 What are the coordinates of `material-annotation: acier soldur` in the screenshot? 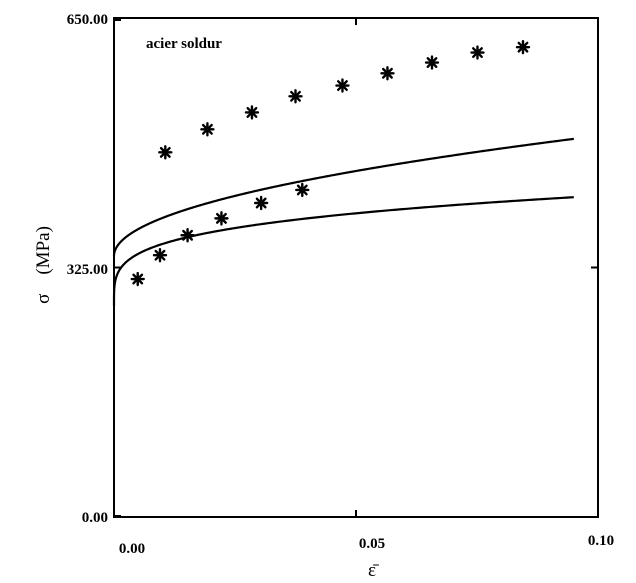 It's located at (184, 44).